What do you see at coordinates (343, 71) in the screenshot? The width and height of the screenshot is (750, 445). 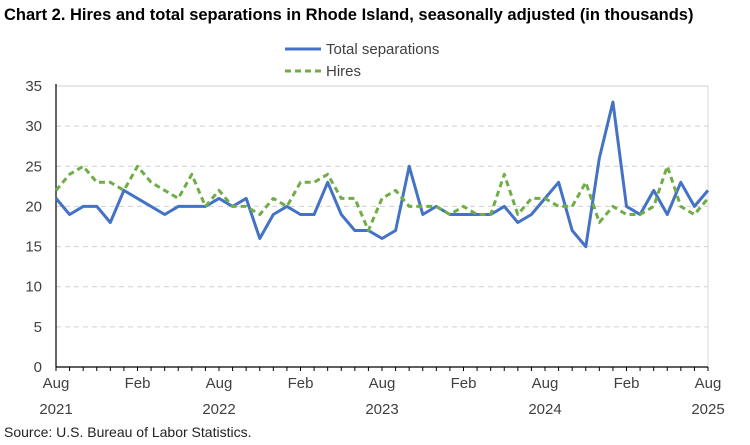 I see `legend-label-hires: Hires` at bounding box center [343, 71].